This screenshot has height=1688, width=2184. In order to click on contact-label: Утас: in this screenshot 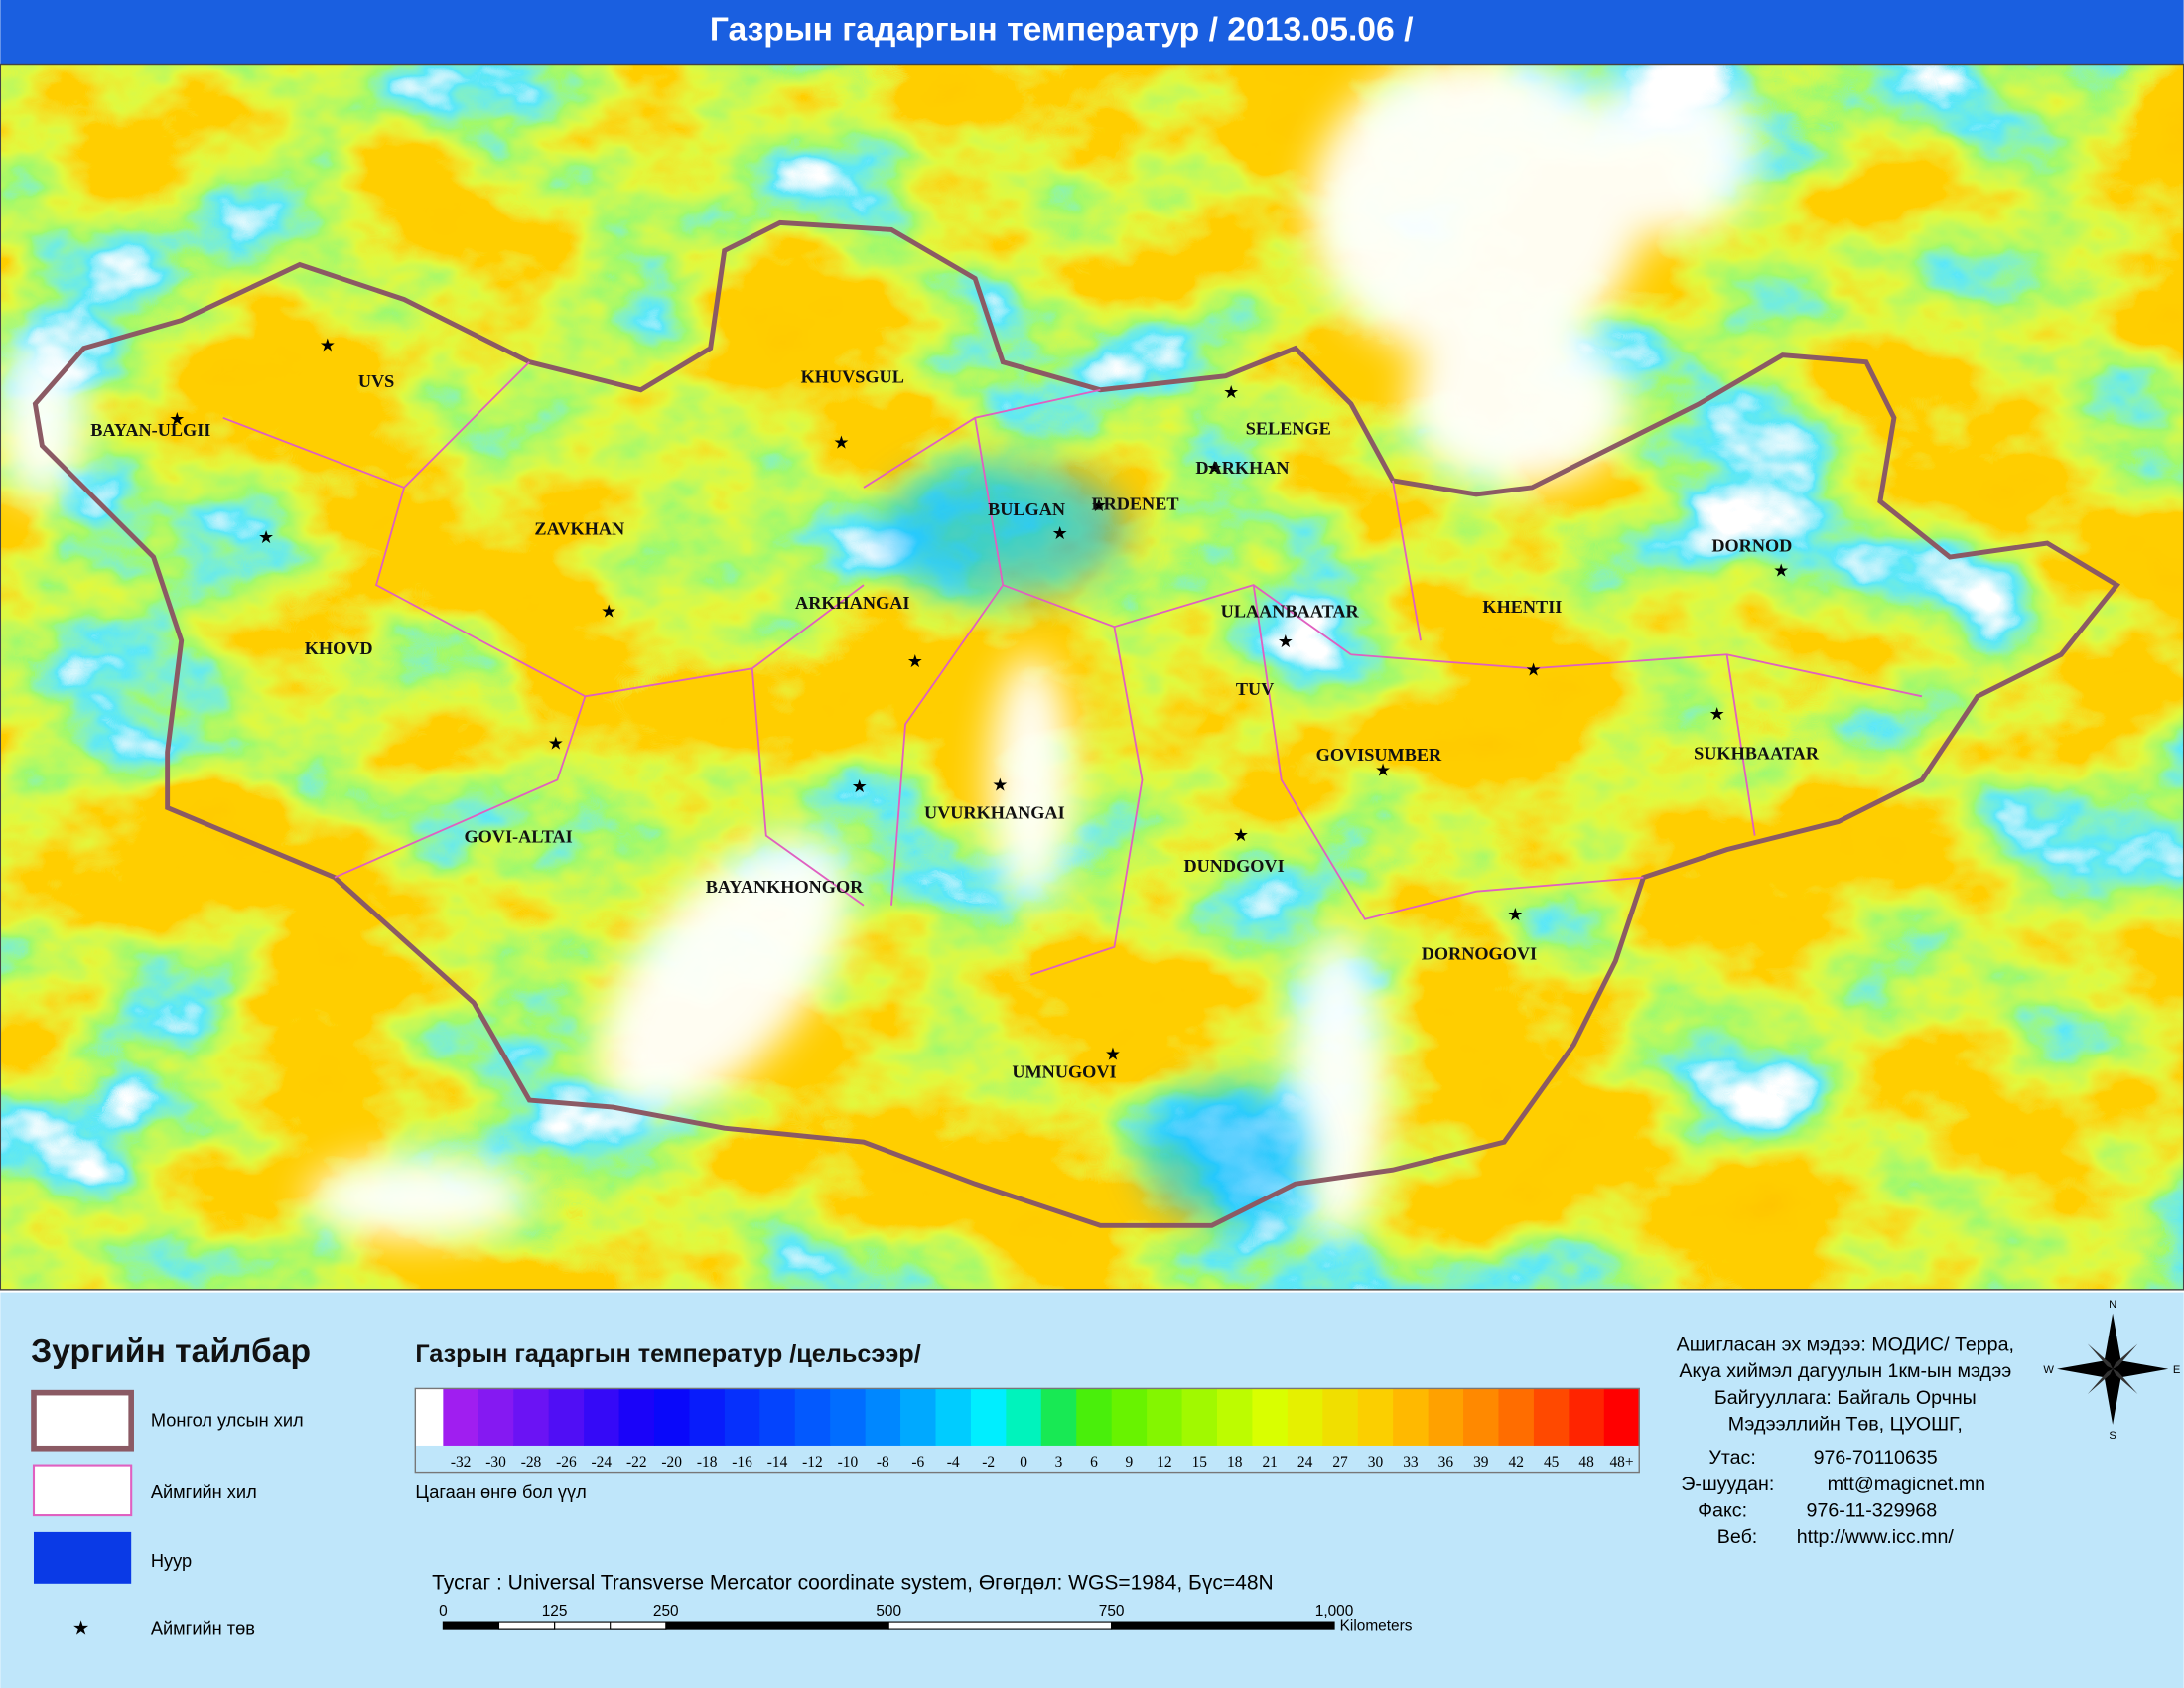, I will do `click(1731, 1458)`.